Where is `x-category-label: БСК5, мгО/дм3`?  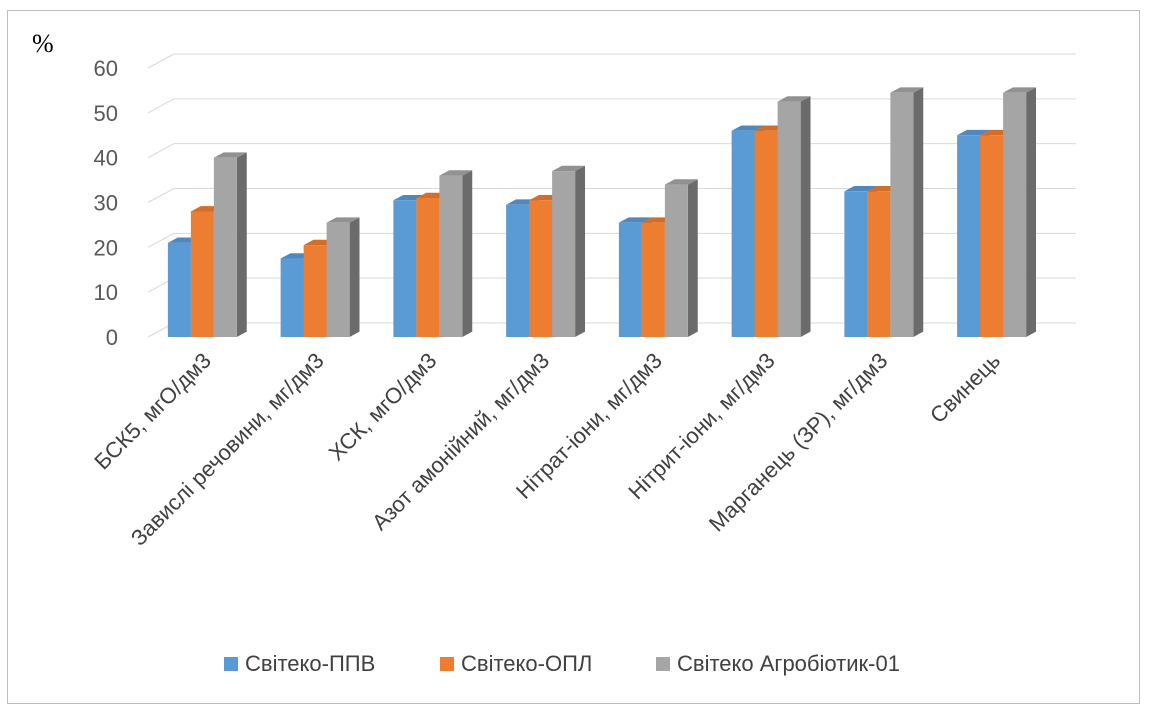 x-category-label: БСК5, мгО/дм3 is located at coordinates (152, 411).